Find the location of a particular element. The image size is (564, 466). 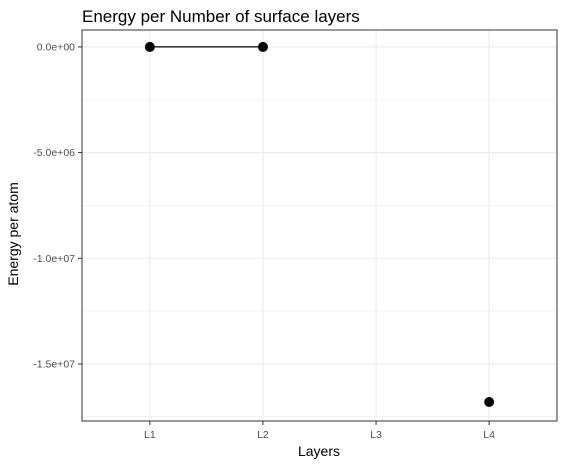

x-tick-label: L2 is located at coordinates (263, 435).